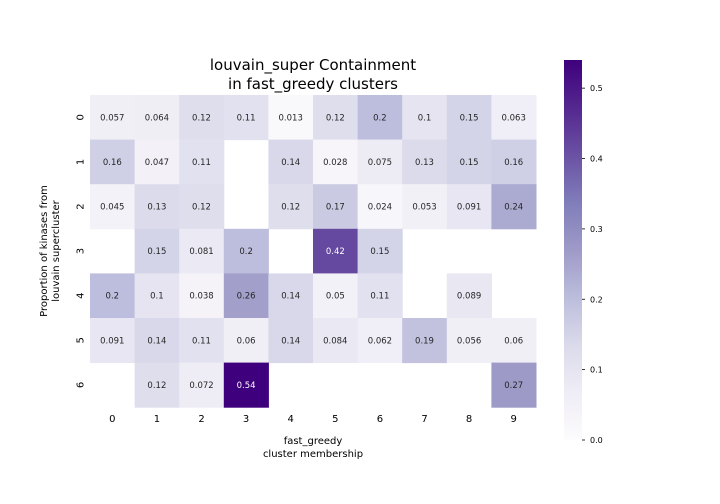 This screenshot has height=504, width=720. Describe the element at coordinates (596, 370) in the screenshot. I see `colorbar-tick-label: 0.1` at that location.